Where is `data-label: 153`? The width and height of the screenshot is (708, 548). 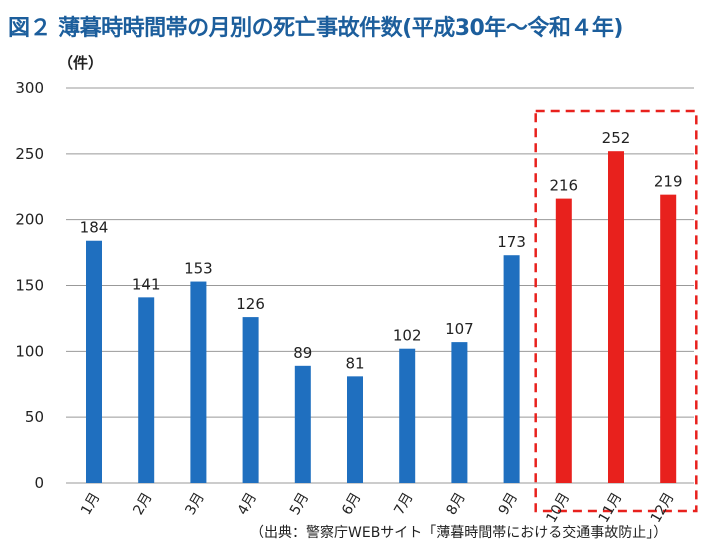
data-label: 153 is located at coordinates (198, 269).